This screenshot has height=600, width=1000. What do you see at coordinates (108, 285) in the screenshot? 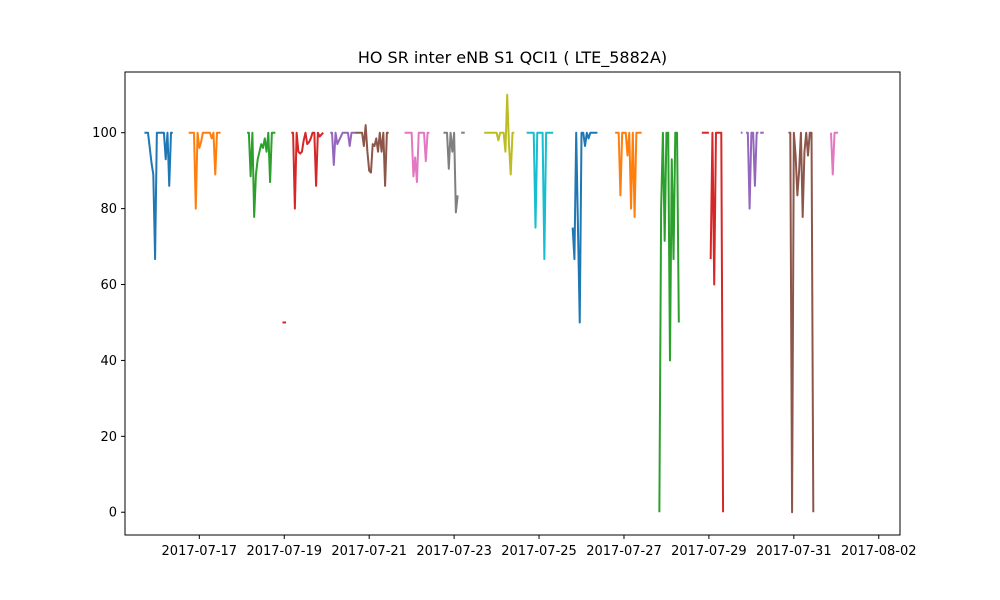
I see `y-tick-label: 60` at bounding box center [108, 285].